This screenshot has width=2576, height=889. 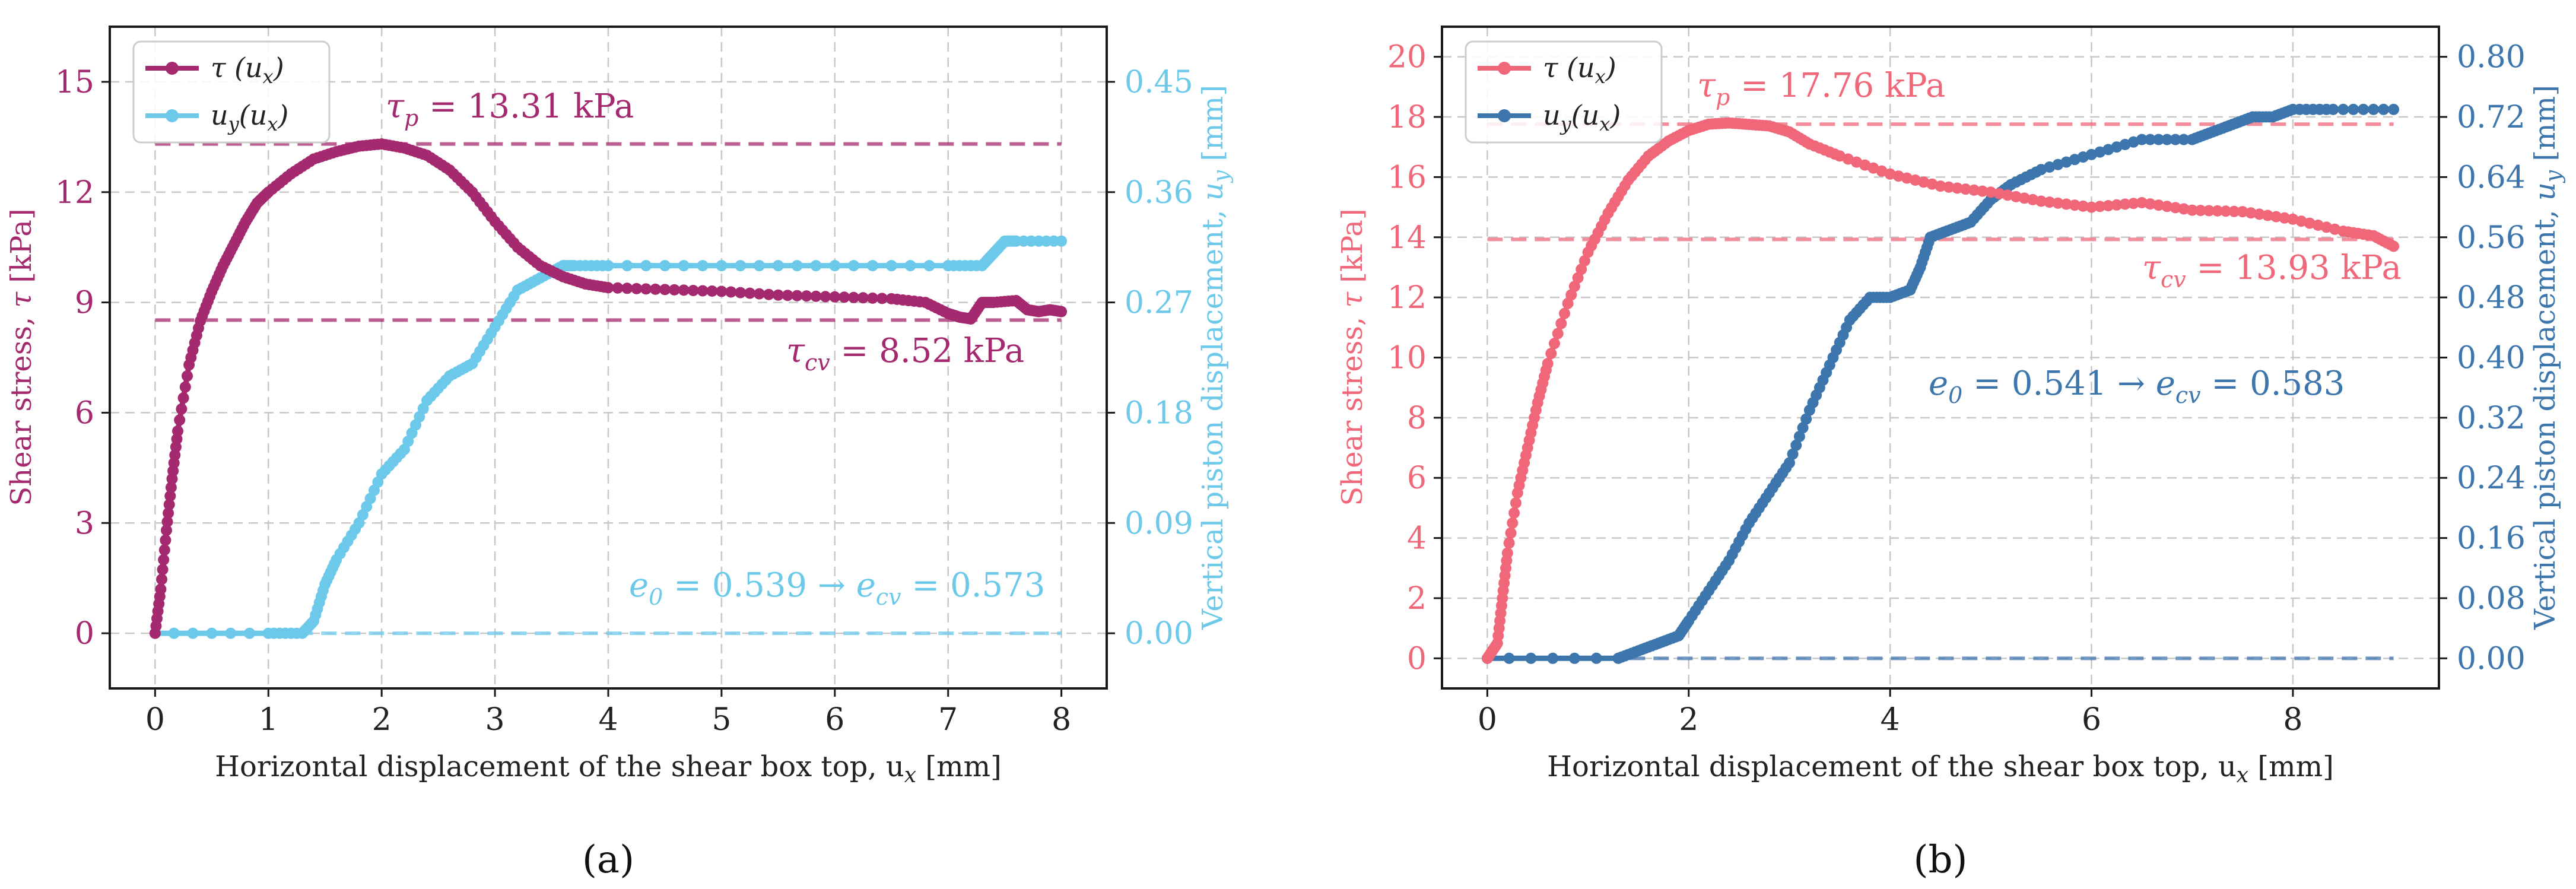 I want to click on left-tick-label: 9, so click(x=84, y=303).